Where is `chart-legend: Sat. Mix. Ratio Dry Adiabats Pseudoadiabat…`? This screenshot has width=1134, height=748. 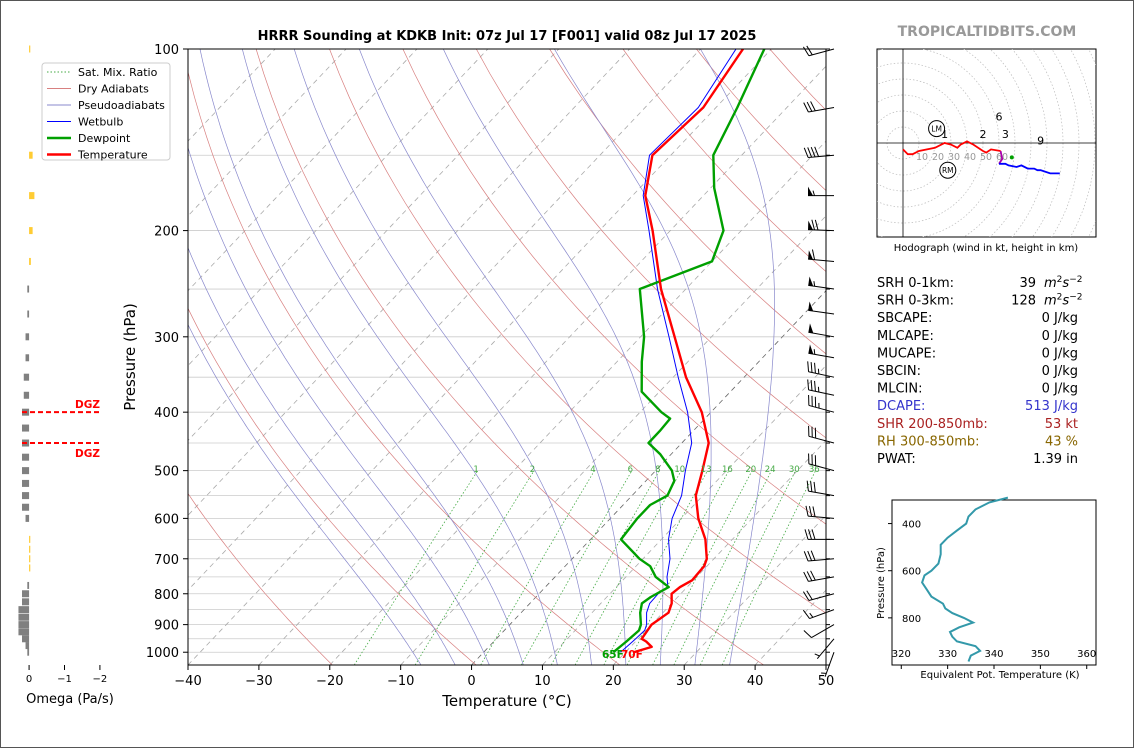
chart-legend: Sat. Mix. Ratio Dry Adiabats Pseudoadiabat… is located at coordinates (106, 112).